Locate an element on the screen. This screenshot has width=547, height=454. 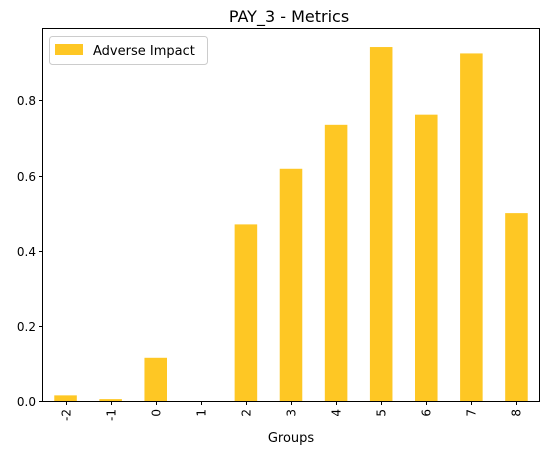
x-tick-label: 6 is located at coordinates (427, 413).